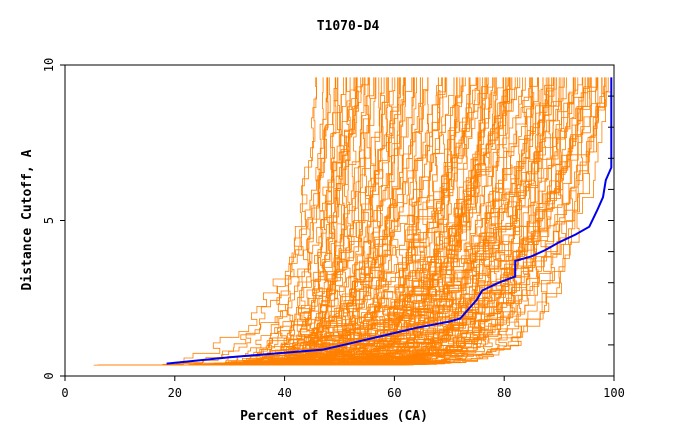 This screenshot has height=440, width=680. Describe the element at coordinates (49, 375) in the screenshot. I see `y-tick-label: 0` at that location.